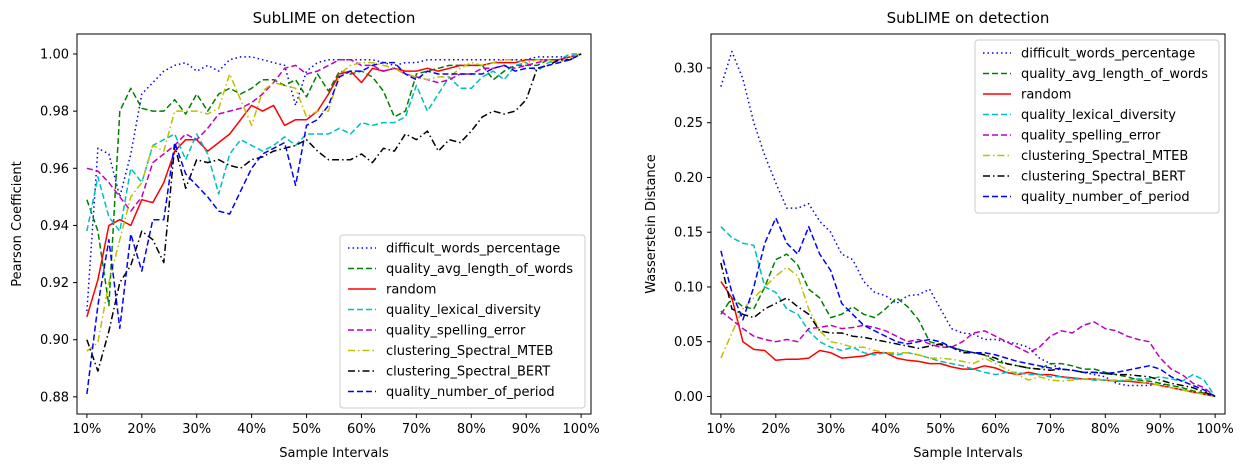 This screenshot has height=470, width=1242. I want to click on y-tick-label: 0.88, so click(54, 397).